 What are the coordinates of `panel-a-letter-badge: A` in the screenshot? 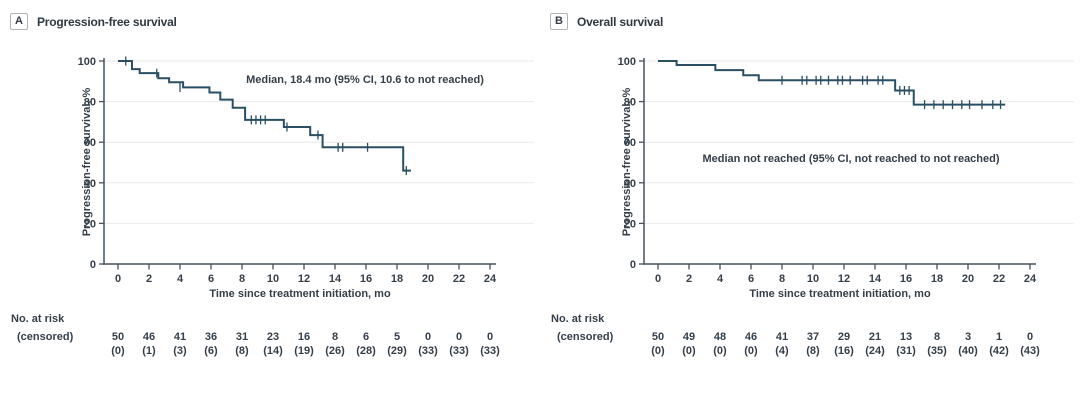 It's located at (19, 21).